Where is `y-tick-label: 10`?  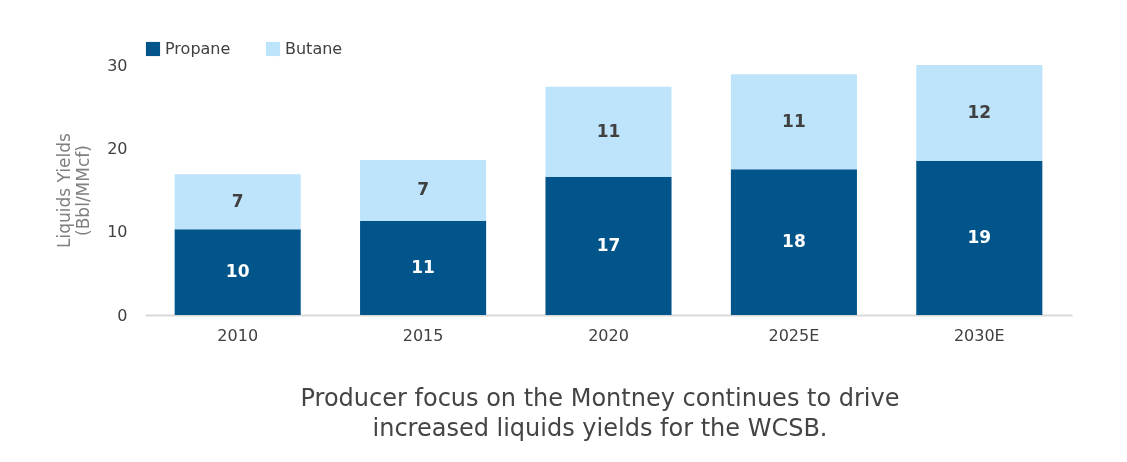 y-tick-label: 10 is located at coordinates (117, 232).